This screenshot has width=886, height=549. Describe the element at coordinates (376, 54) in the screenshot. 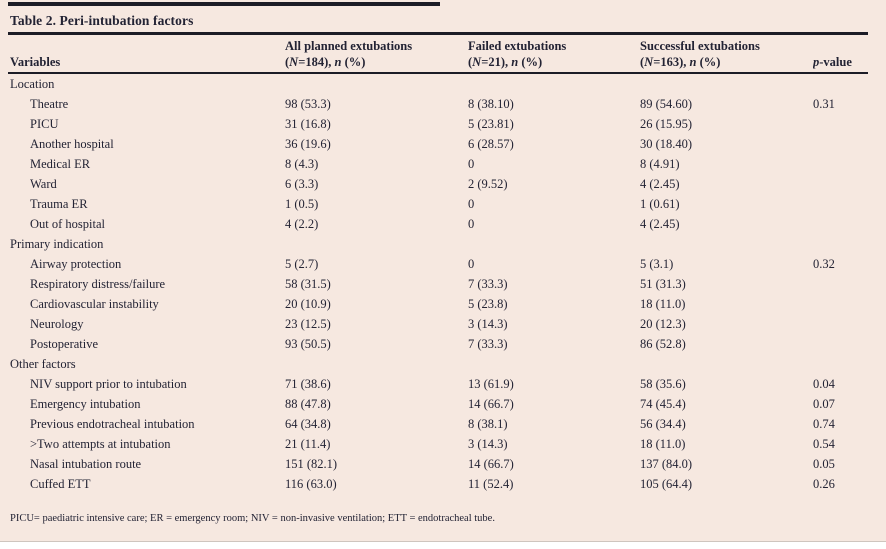

I see `column-header-all-planned: All planned extubations (N=184), n (%)` at that location.